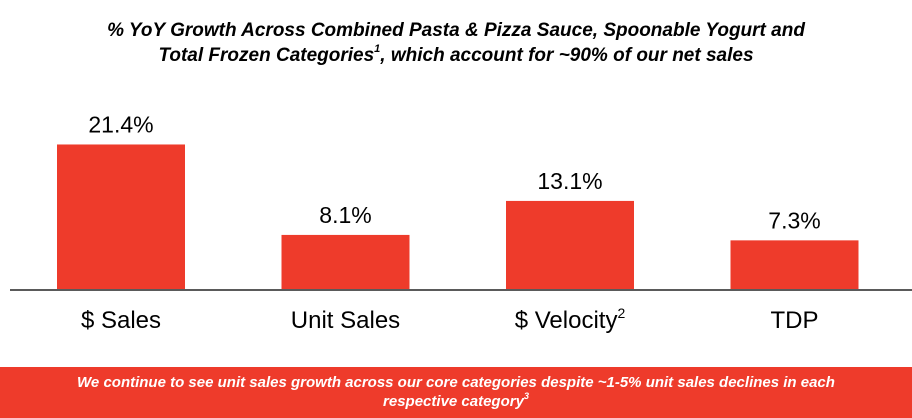  I want to click on x-tick-label-2: Unit Sales, so click(345, 320).